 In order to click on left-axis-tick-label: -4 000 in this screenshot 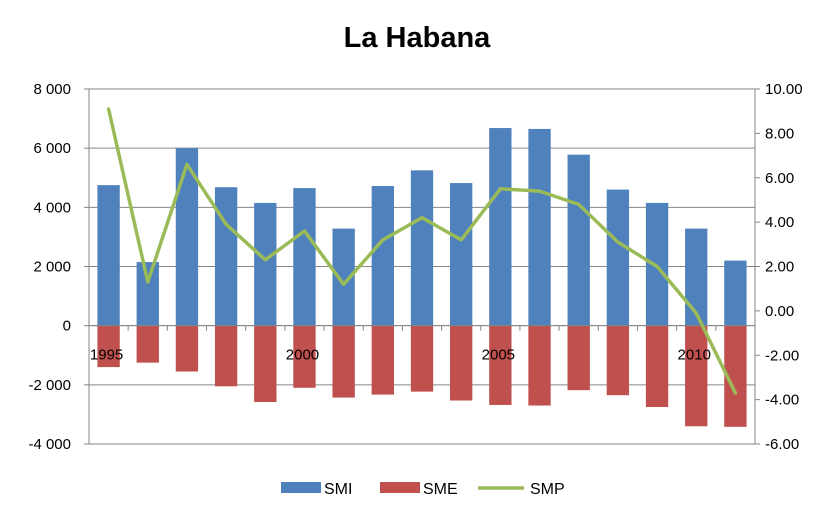, I will do `click(49, 444)`.